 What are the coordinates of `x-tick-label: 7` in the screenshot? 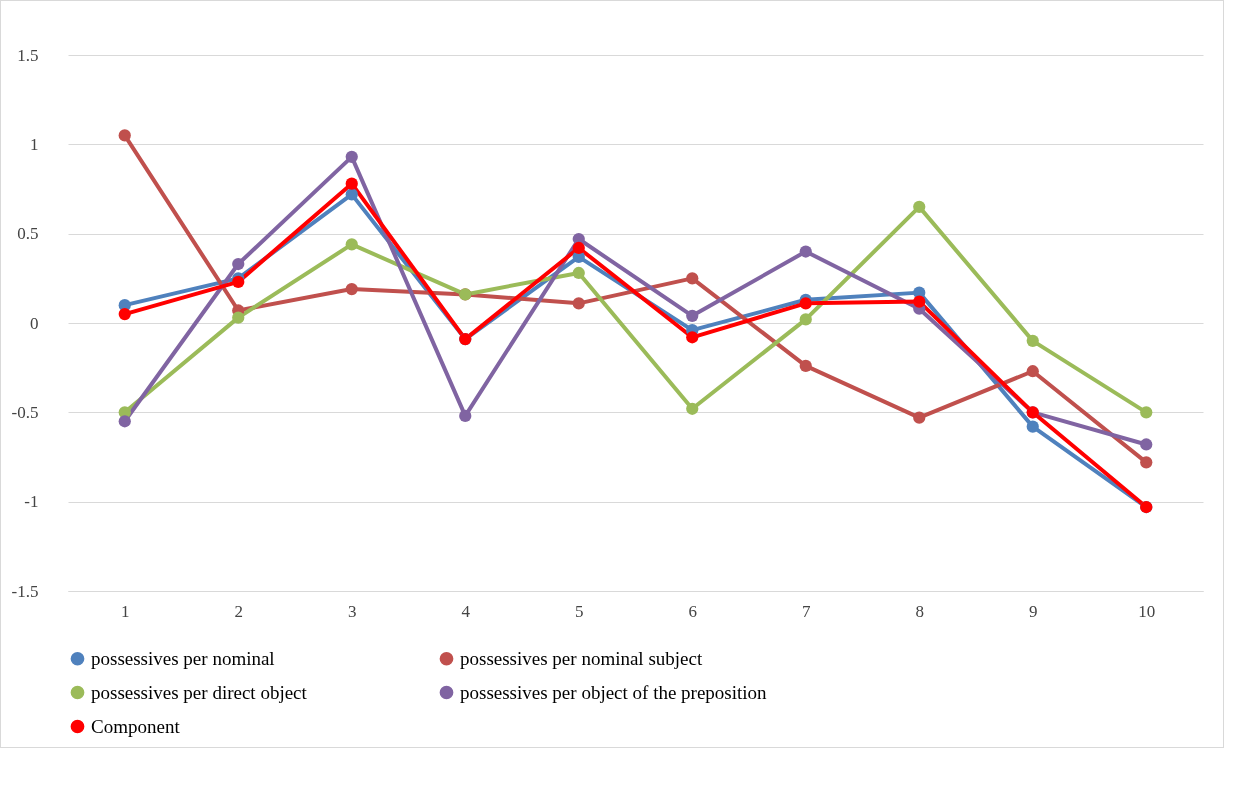 It's located at (806, 611).